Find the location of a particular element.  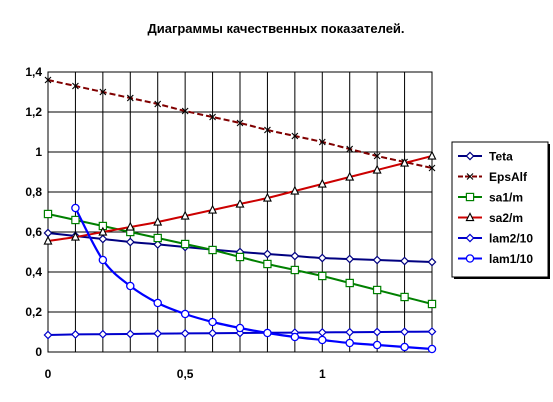

legend-marker-epsalf-stroke is located at coordinates (470, 176).